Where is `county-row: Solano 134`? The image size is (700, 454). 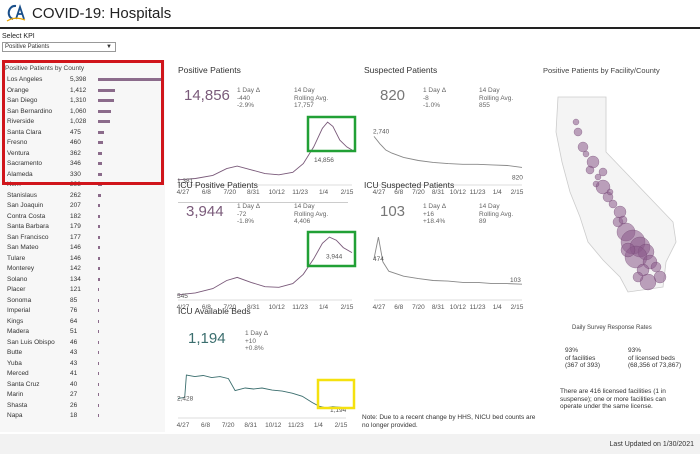 county-row: Solano 134 is located at coordinates (85, 280).